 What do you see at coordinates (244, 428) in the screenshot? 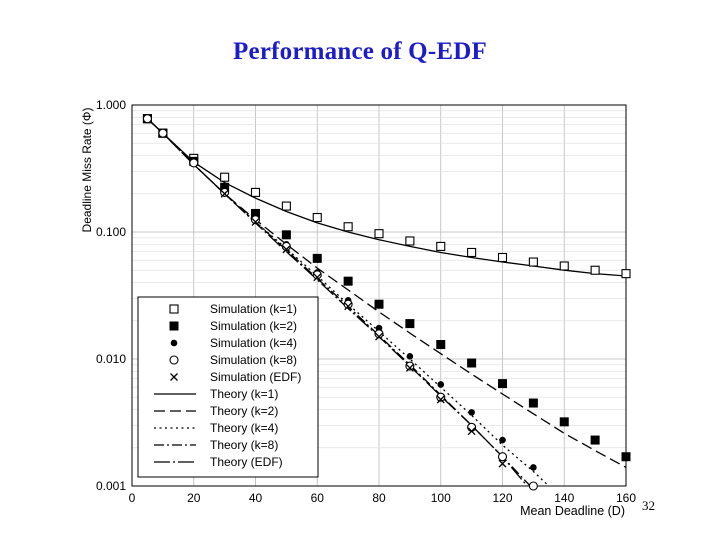
I see `legend-label: Theory (k=4)` at bounding box center [244, 428].